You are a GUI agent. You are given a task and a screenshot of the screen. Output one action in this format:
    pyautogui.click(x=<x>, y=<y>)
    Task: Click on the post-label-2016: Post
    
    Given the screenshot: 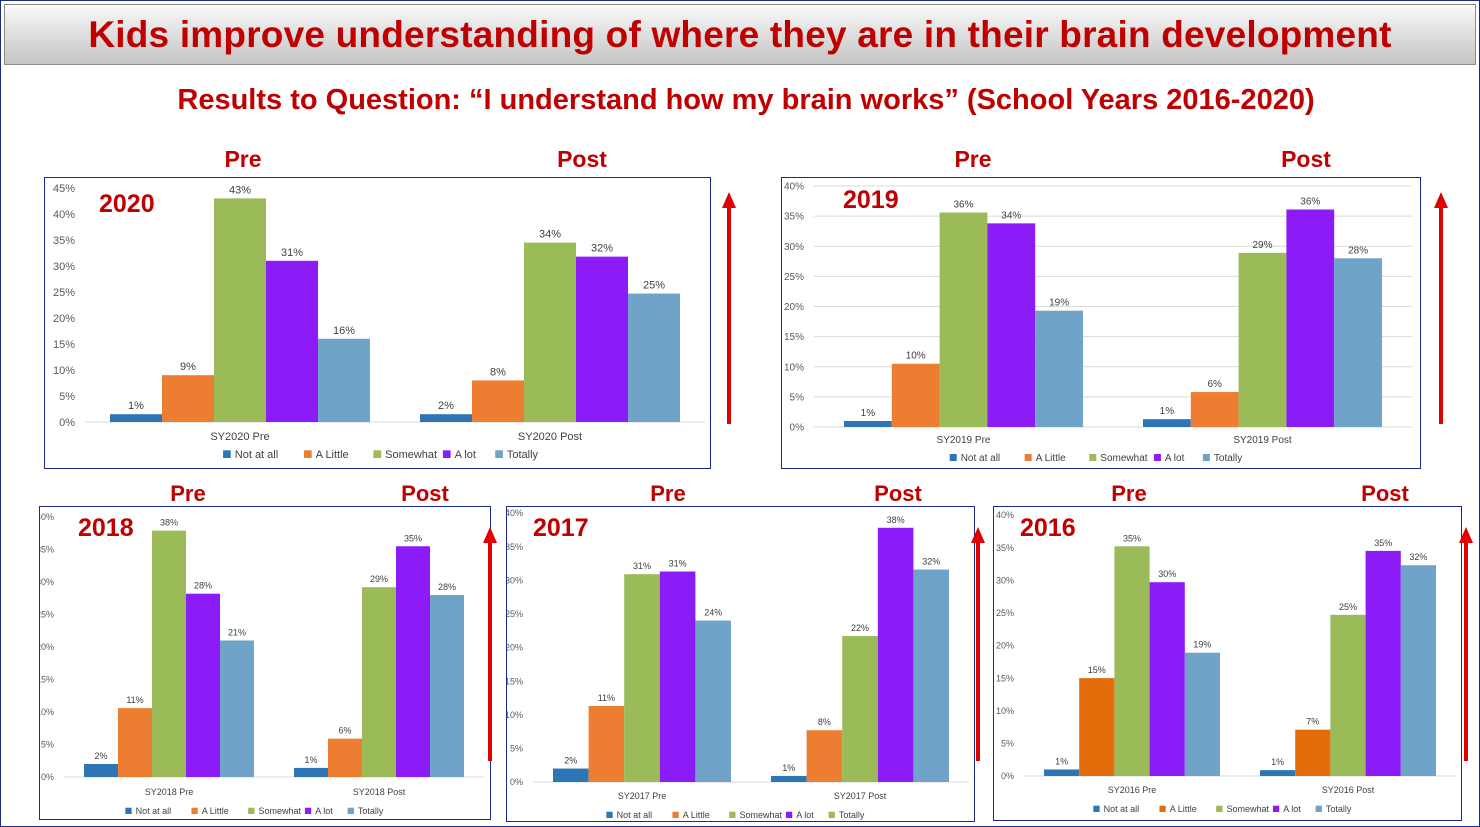 What is the action you would take?
    pyautogui.click(x=1385, y=493)
    